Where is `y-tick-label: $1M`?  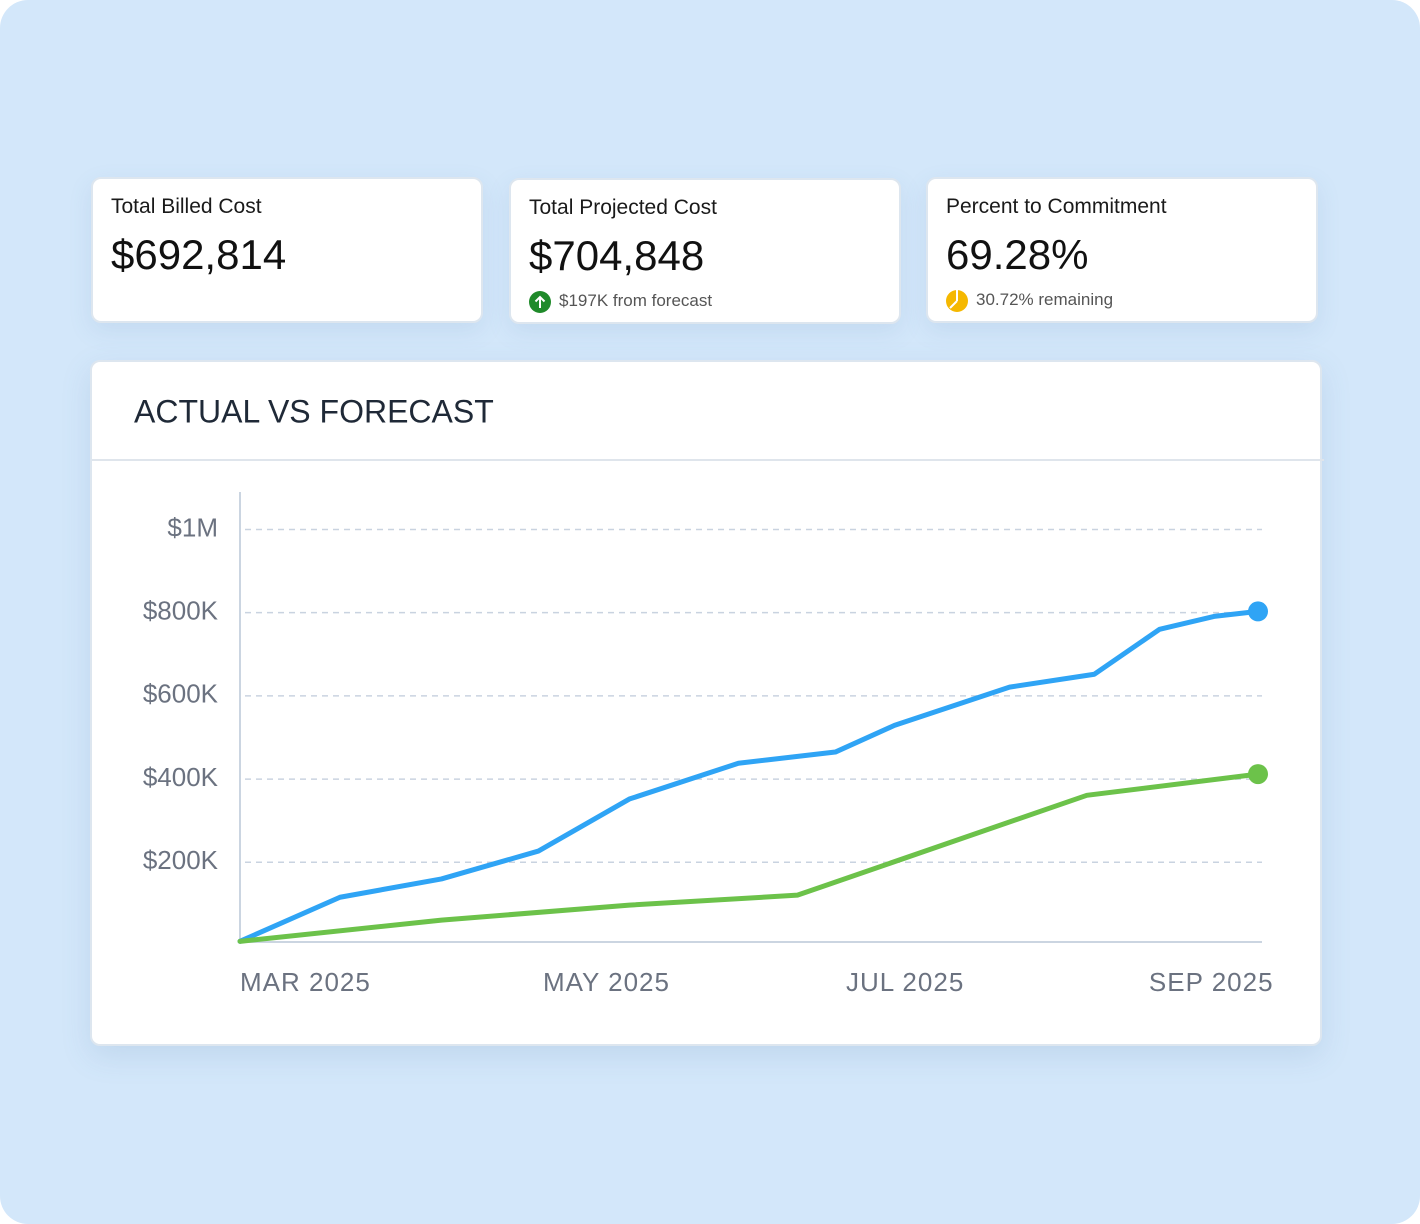 y-tick-label: $1M is located at coordinates (192, 527).